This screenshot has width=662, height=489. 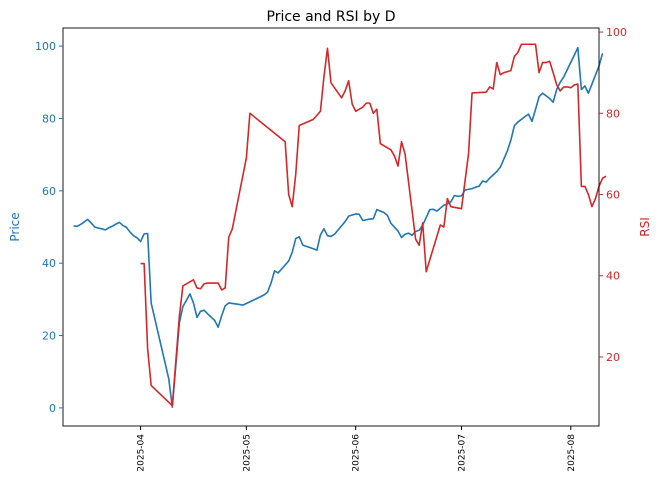 I want to click on y-left-tick-label: 80, so click(x=49, y=118).